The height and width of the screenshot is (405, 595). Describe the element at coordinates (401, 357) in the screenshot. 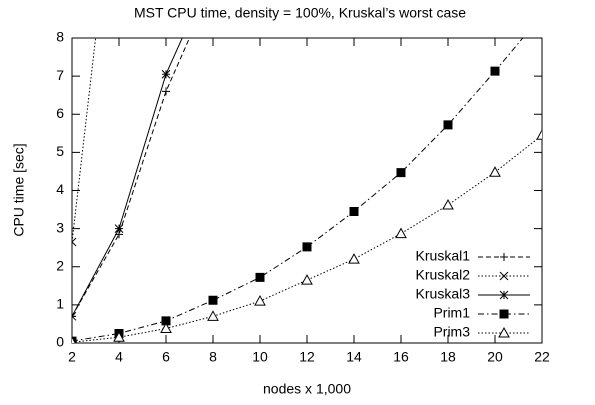

I see `x-tick-label: 16` at that location.